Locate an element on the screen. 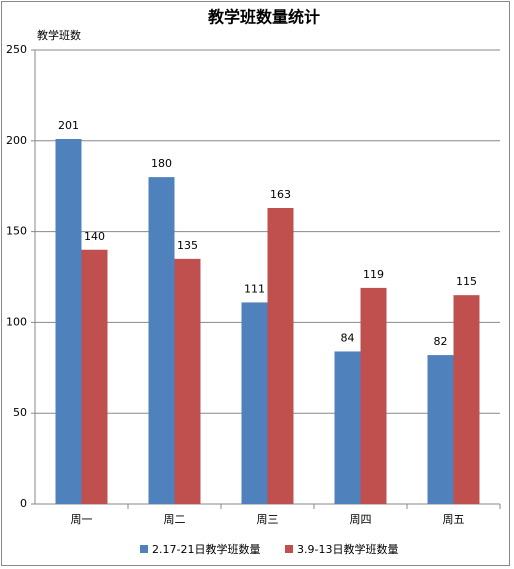 This screenshot has width=514, height=569. x-tick-label: 周三 is located at coordinates (268, 519).